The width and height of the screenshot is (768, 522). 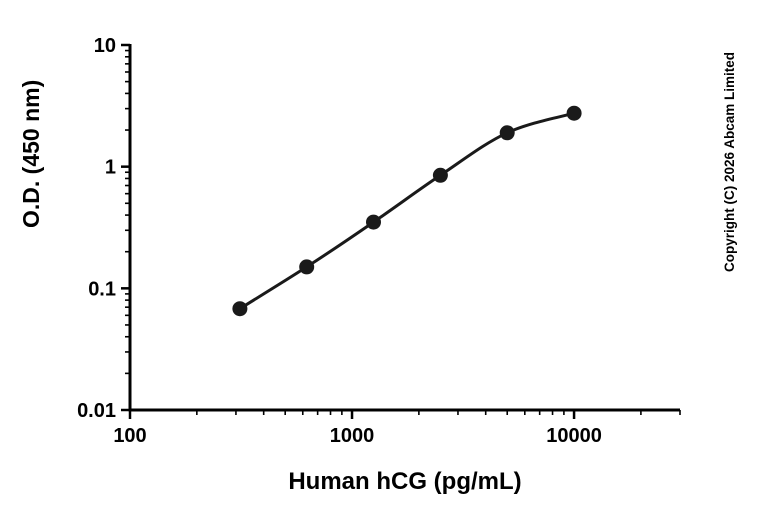 I want to click on x-tick-label: 10000, so click(x=574, y=436).